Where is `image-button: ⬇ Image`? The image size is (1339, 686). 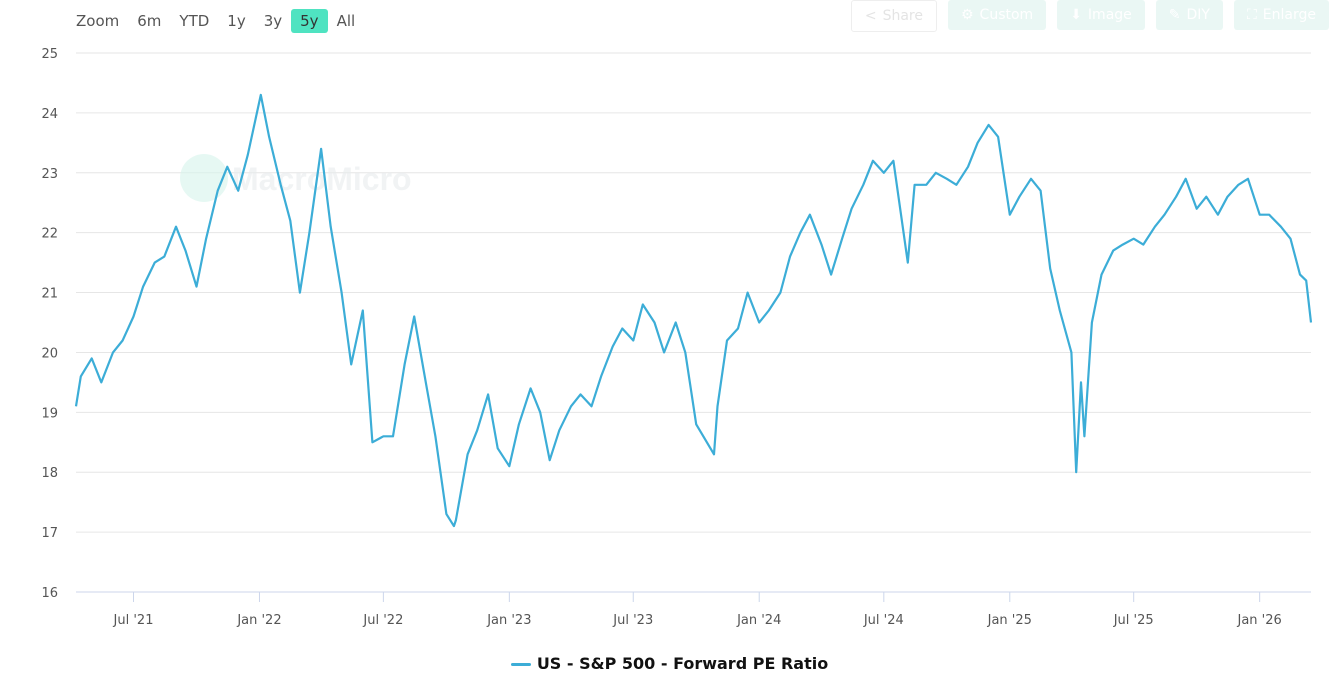
image-button: ⬇ Image is located at coordinates (1101, 15).